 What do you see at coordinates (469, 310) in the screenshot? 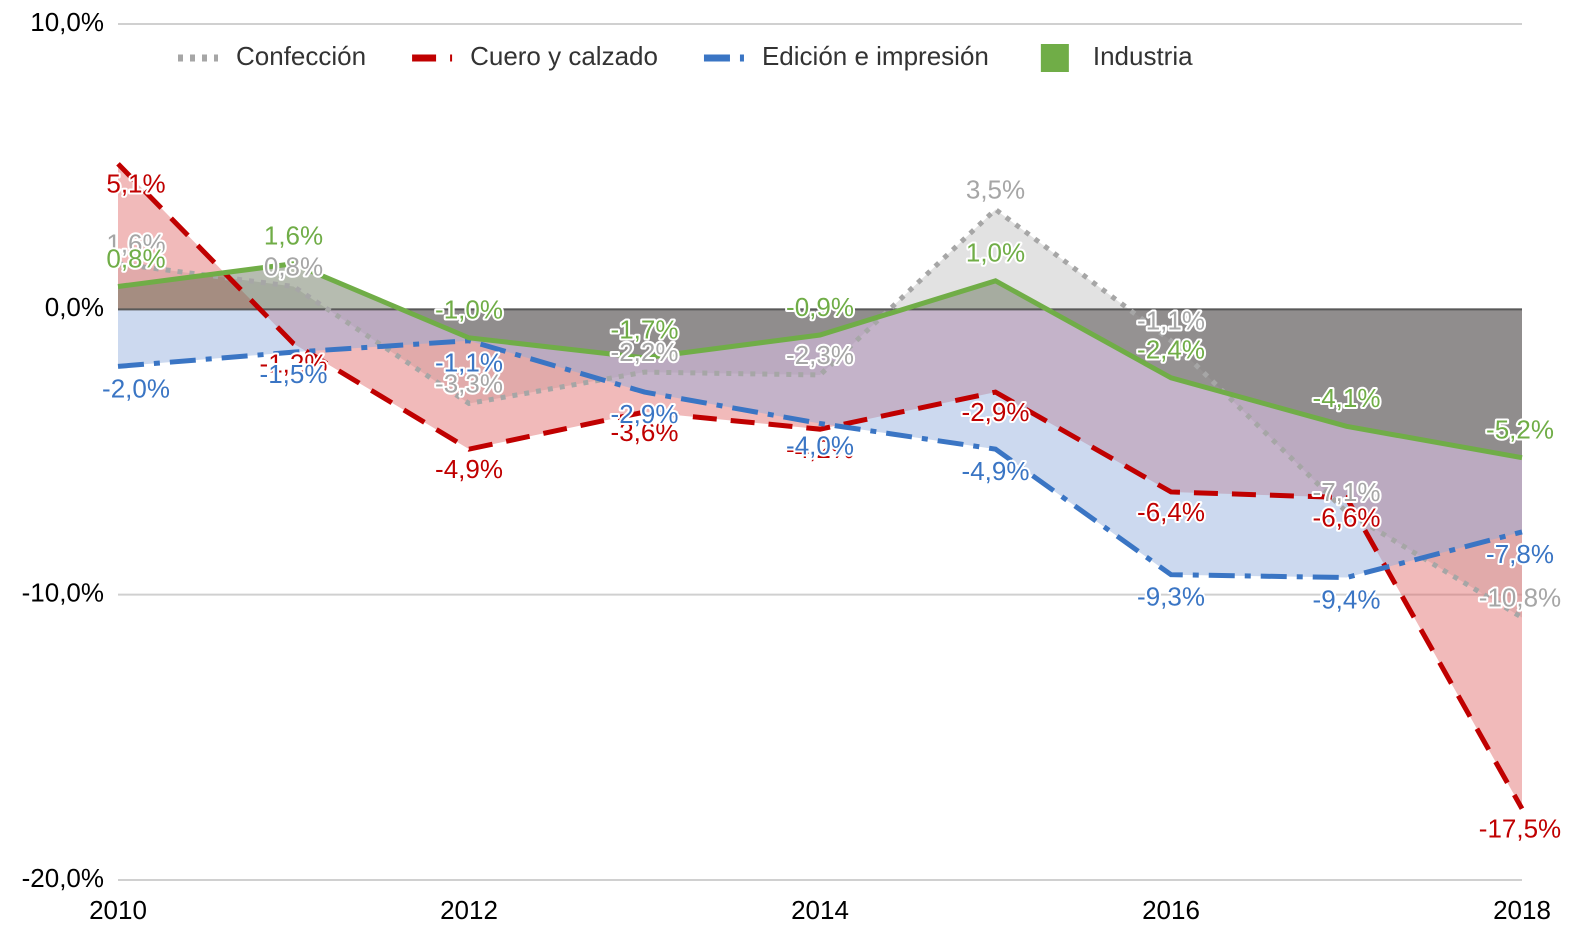
I see `data-label: -1,0%` at bounding box center [469, 310].